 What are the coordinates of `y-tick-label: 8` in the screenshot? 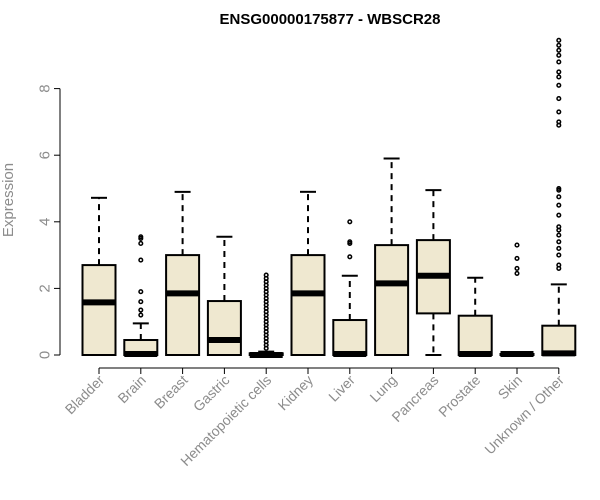 It's located at (44, 88).